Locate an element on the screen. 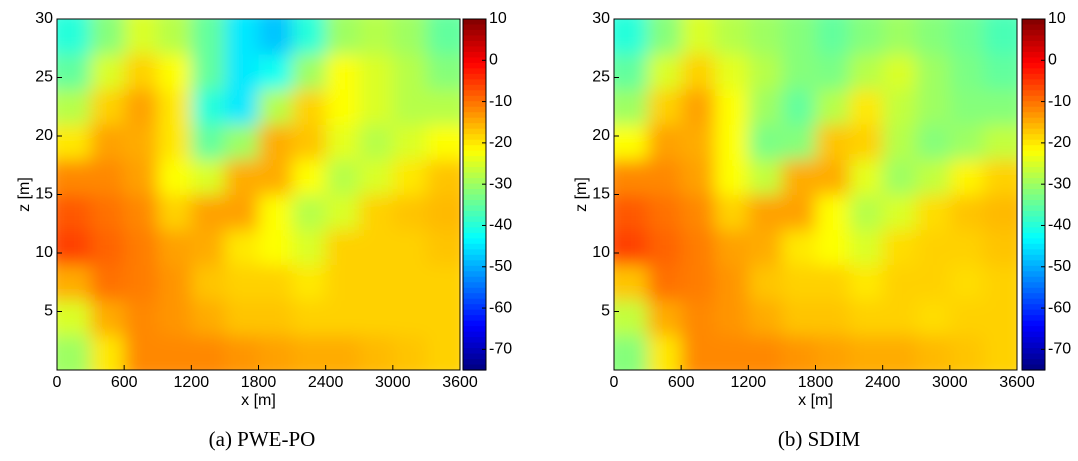 The image size is (1078, 461). y-tick-label: 30 is located at coordinates (601, 18).